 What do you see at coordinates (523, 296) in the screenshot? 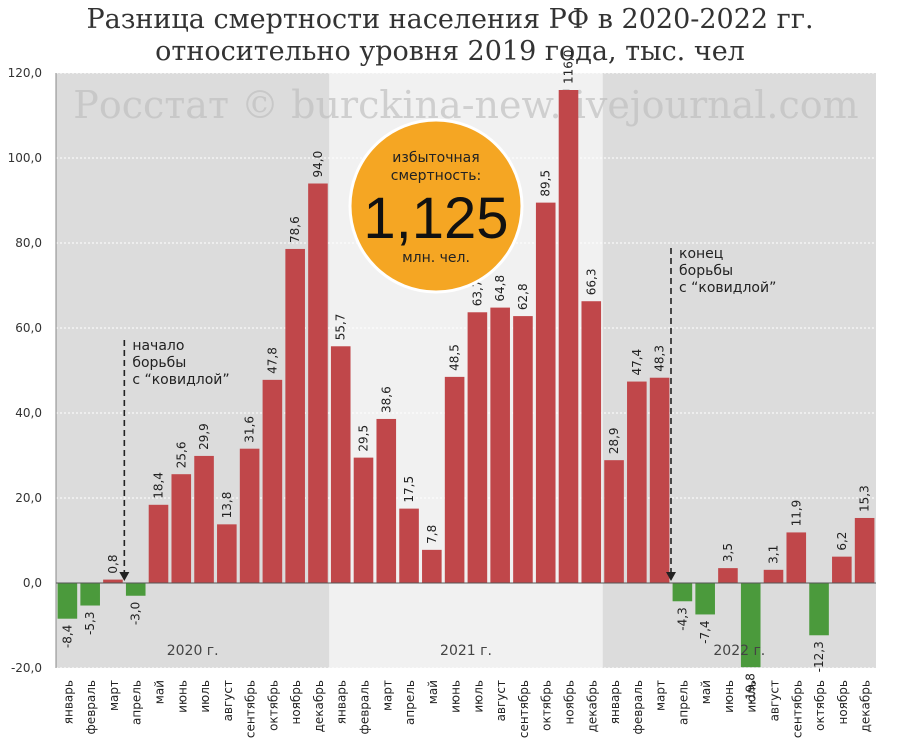
I see `value-label: 62,8` at bounding box center [523, 296].